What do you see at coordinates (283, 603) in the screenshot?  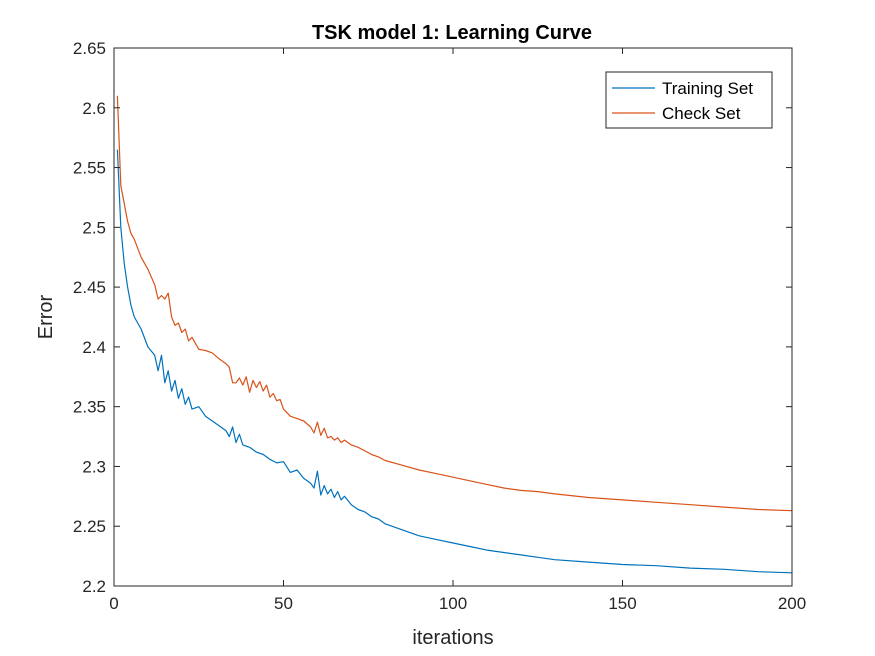 I see `x-tick-label: 50` at bounding box center [283, 603].